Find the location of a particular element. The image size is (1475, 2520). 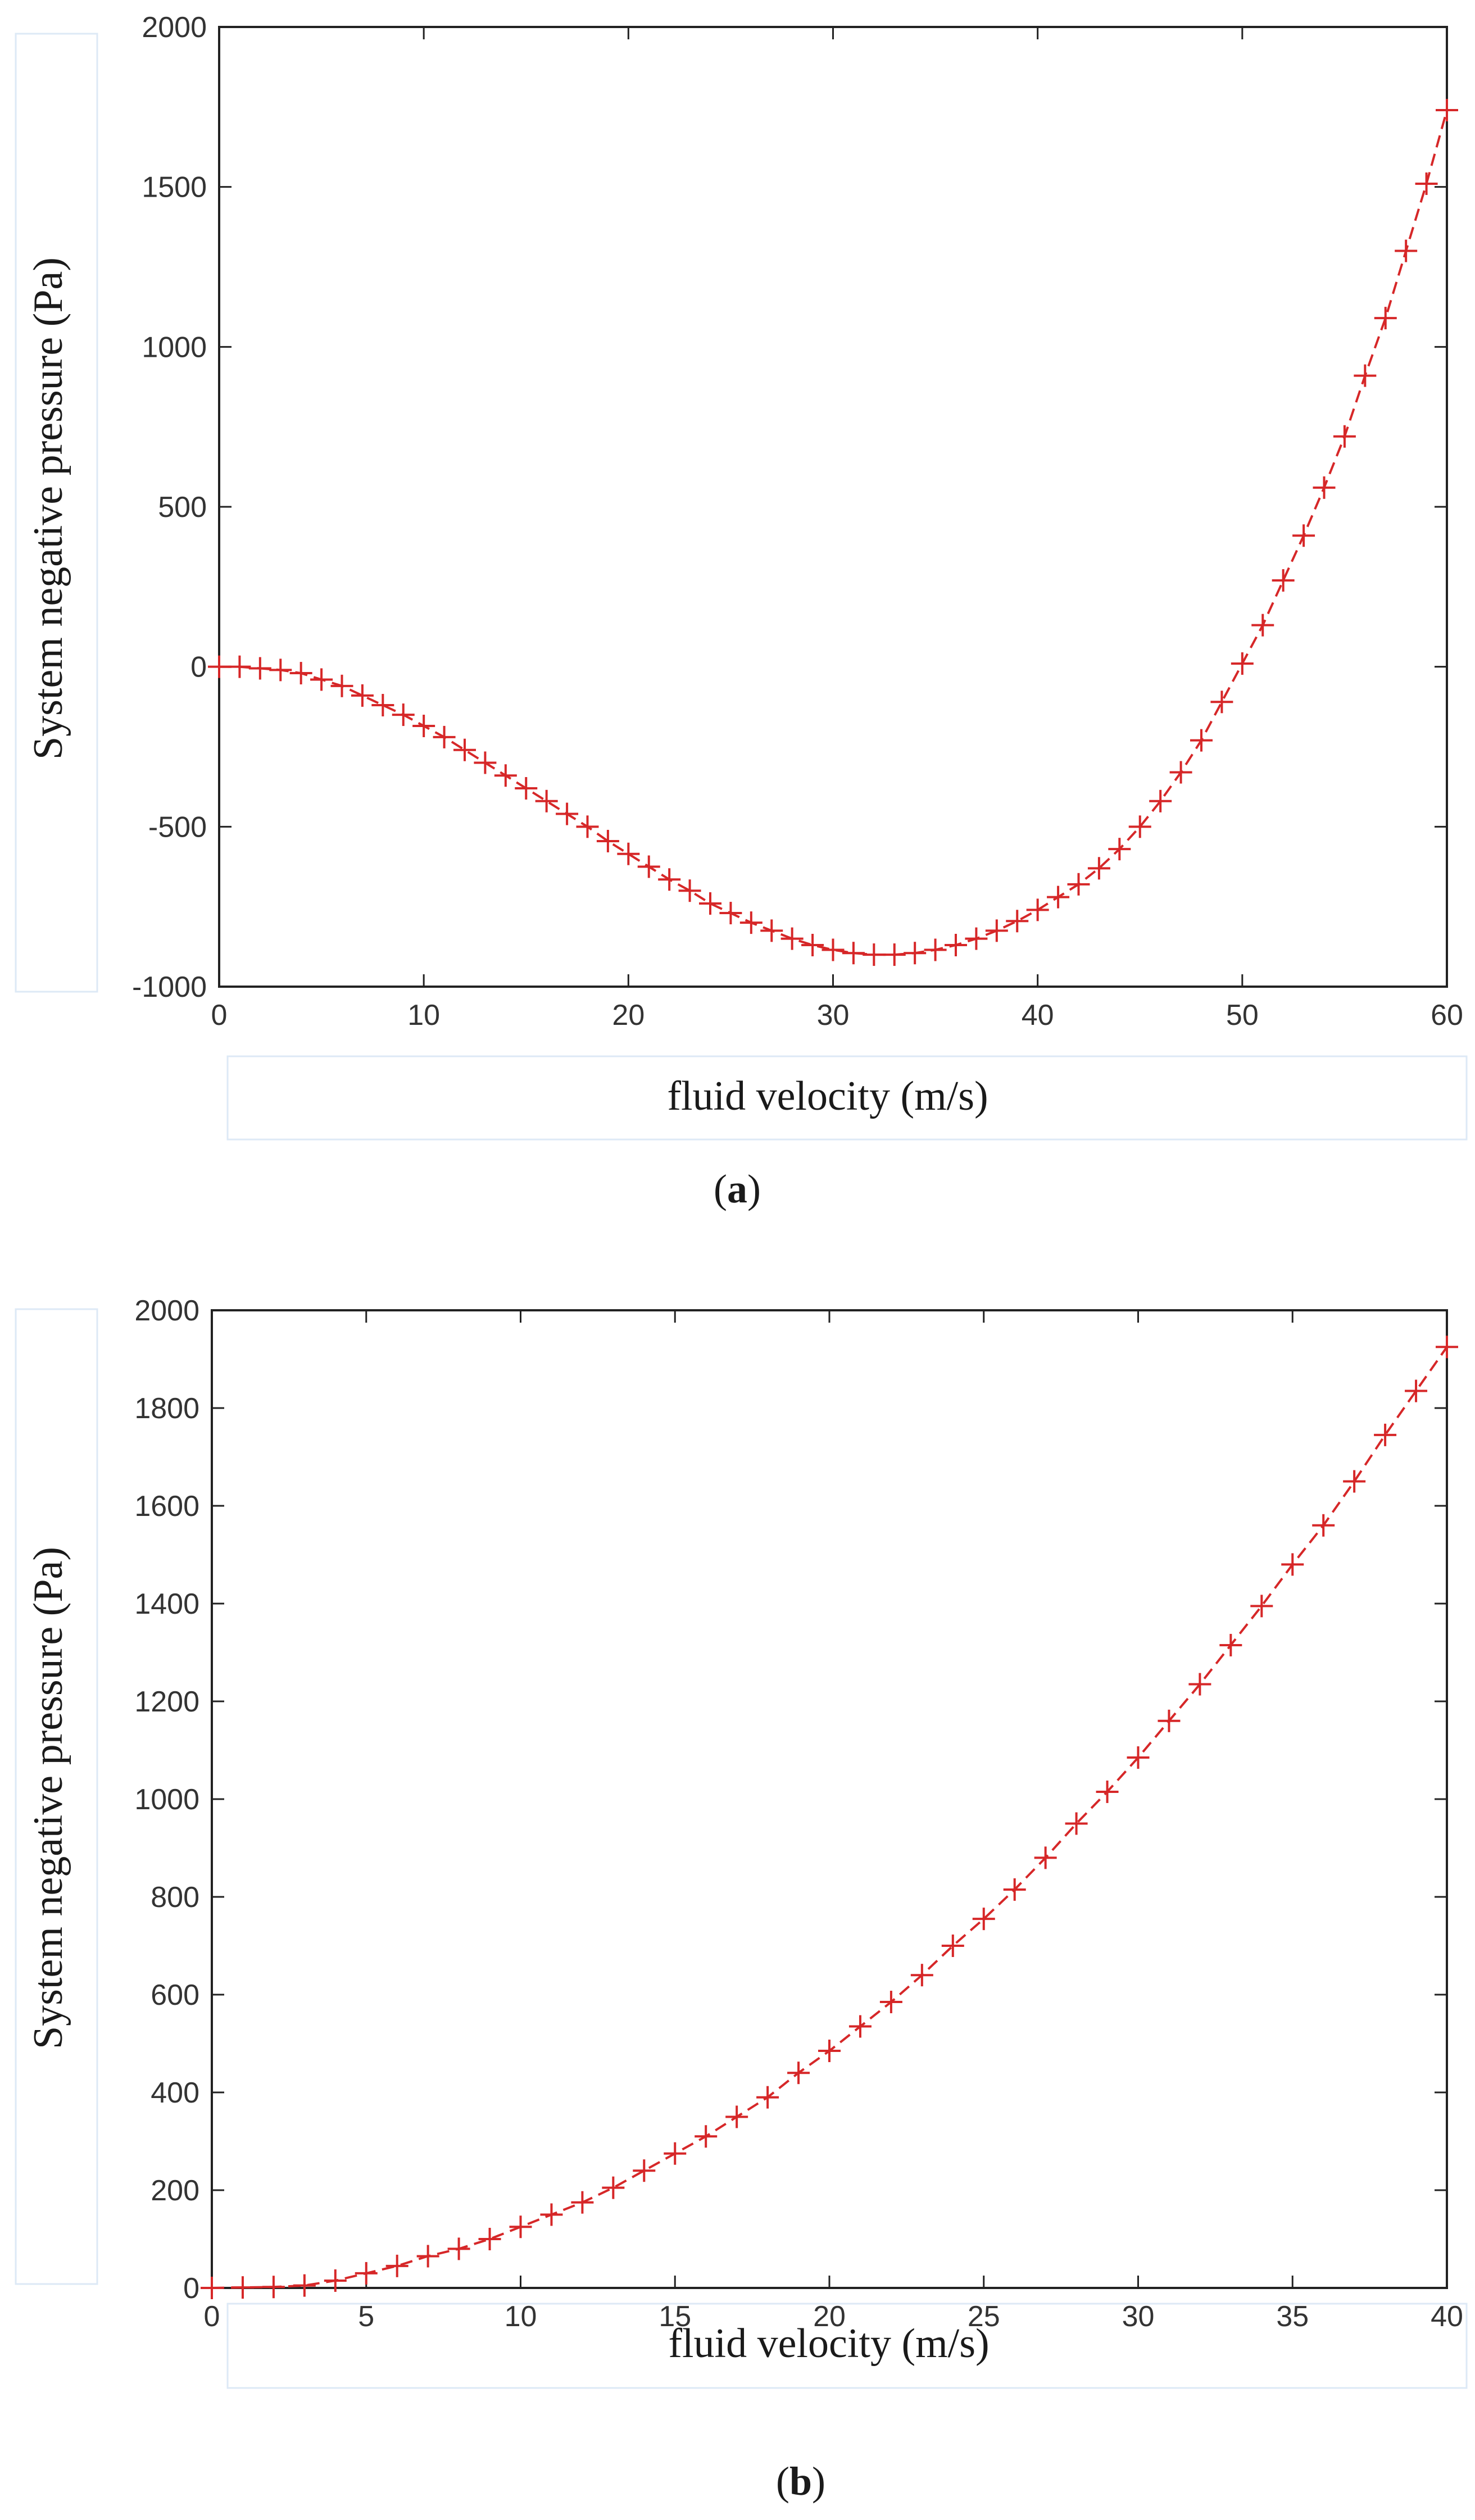

chart-b-caption: (b) is located at coordinates (800, 2481).